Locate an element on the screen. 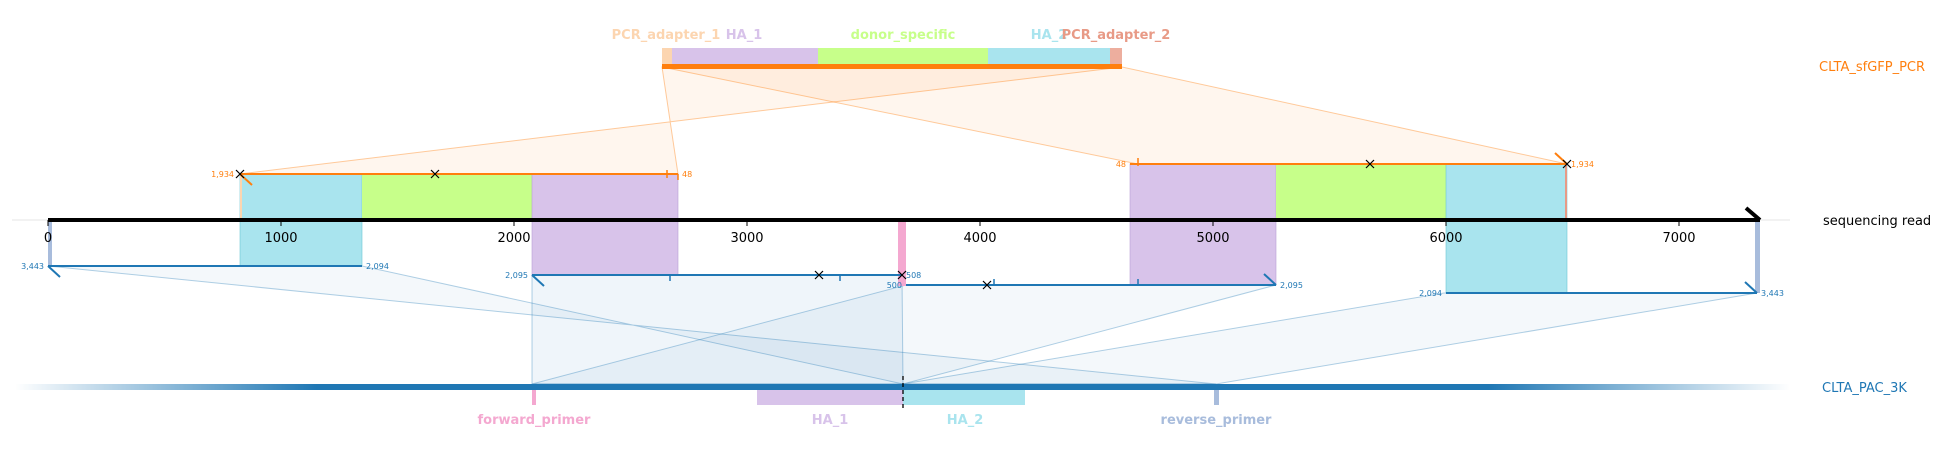 The width and height of the screenshot is (1943, 457). pcr-feature-donor-specific is located at coordinates (903, 56).